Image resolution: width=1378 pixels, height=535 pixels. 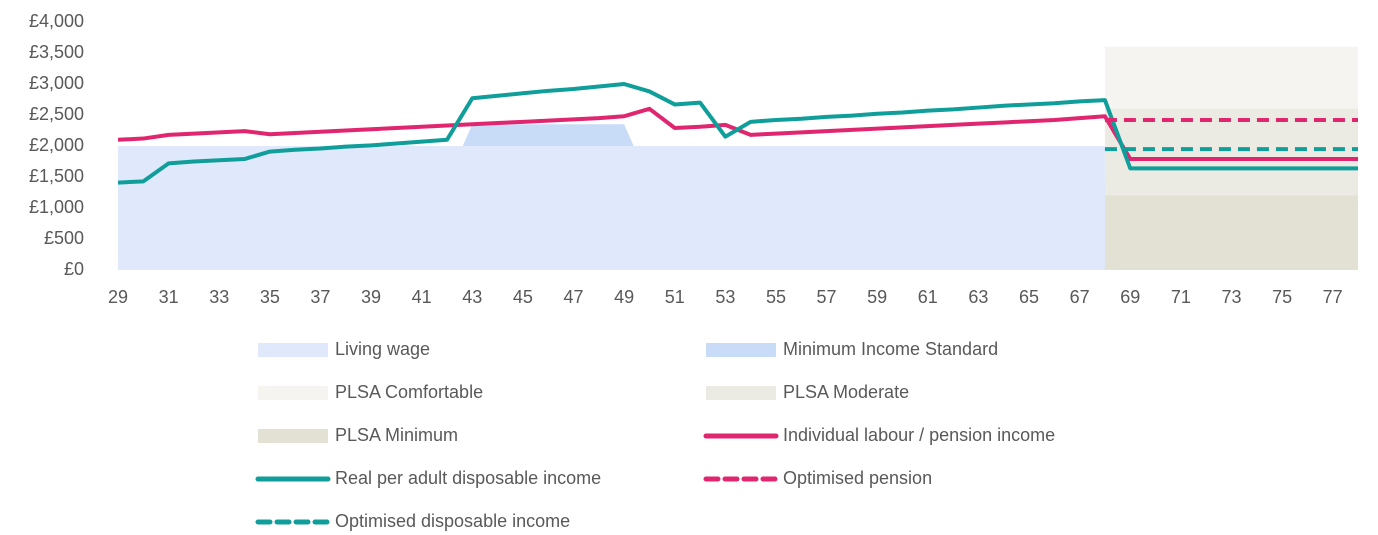 I want to click on x-tick-label: 67, so click(x=1080, y=297).